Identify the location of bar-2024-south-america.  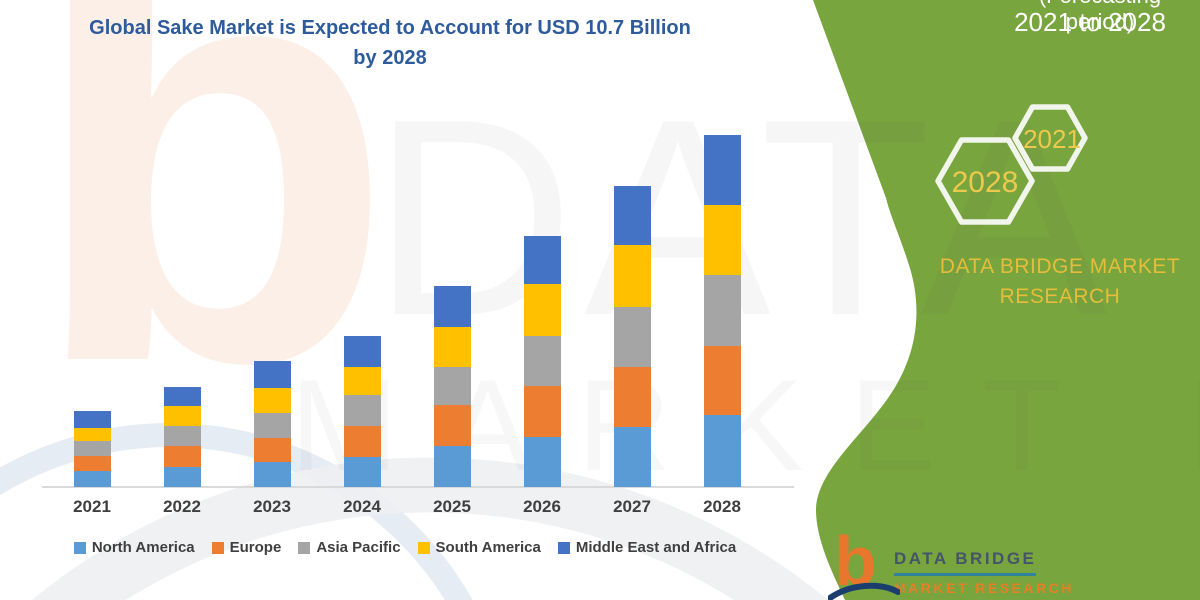
(362, 381).